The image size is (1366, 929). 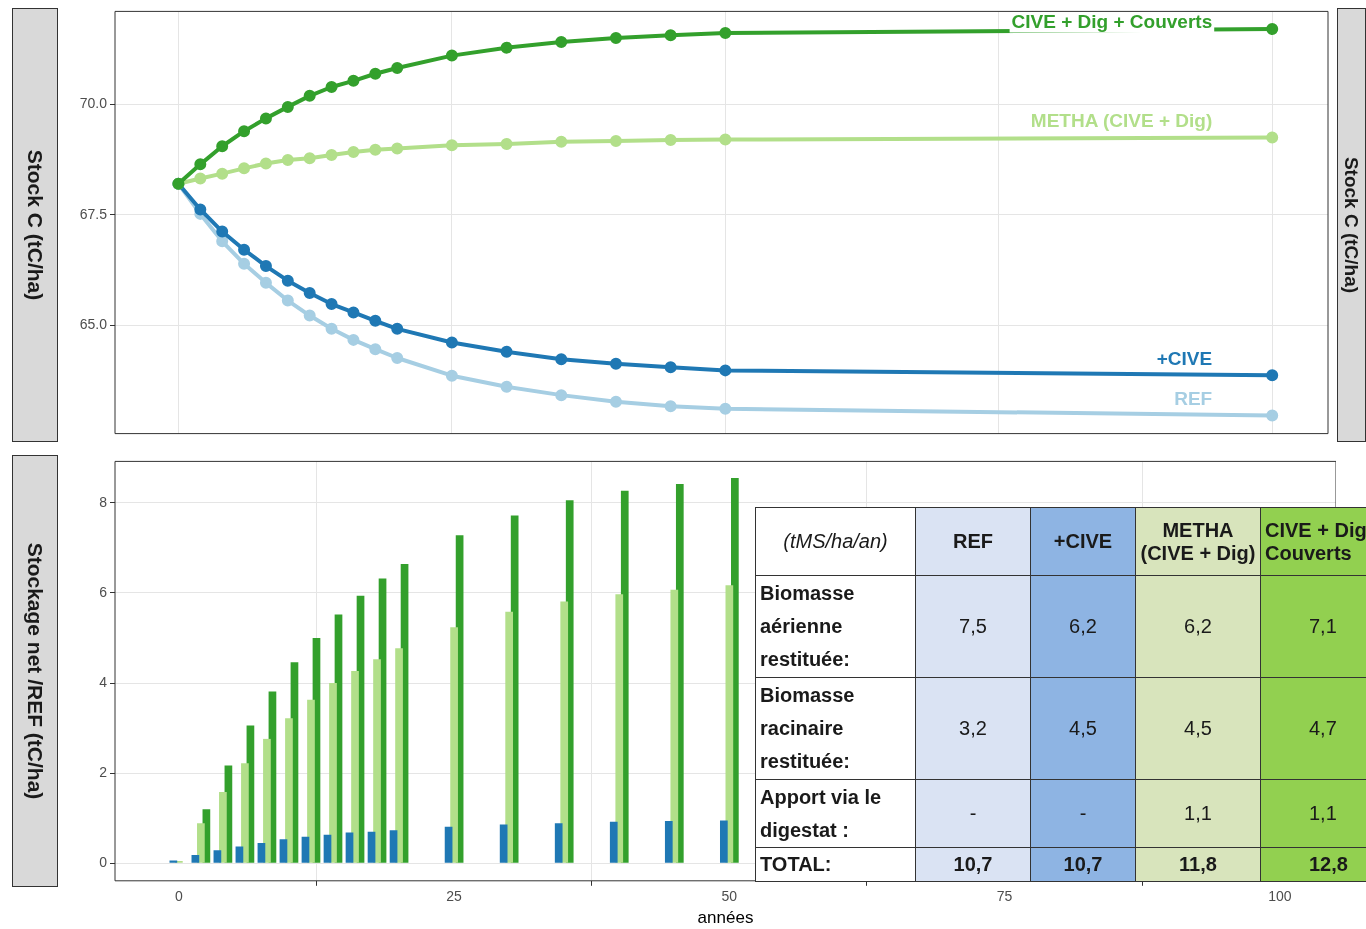 I want to click on y-axis-title: Stockage net /REF (tC/ha), so click(x=35, y=671).